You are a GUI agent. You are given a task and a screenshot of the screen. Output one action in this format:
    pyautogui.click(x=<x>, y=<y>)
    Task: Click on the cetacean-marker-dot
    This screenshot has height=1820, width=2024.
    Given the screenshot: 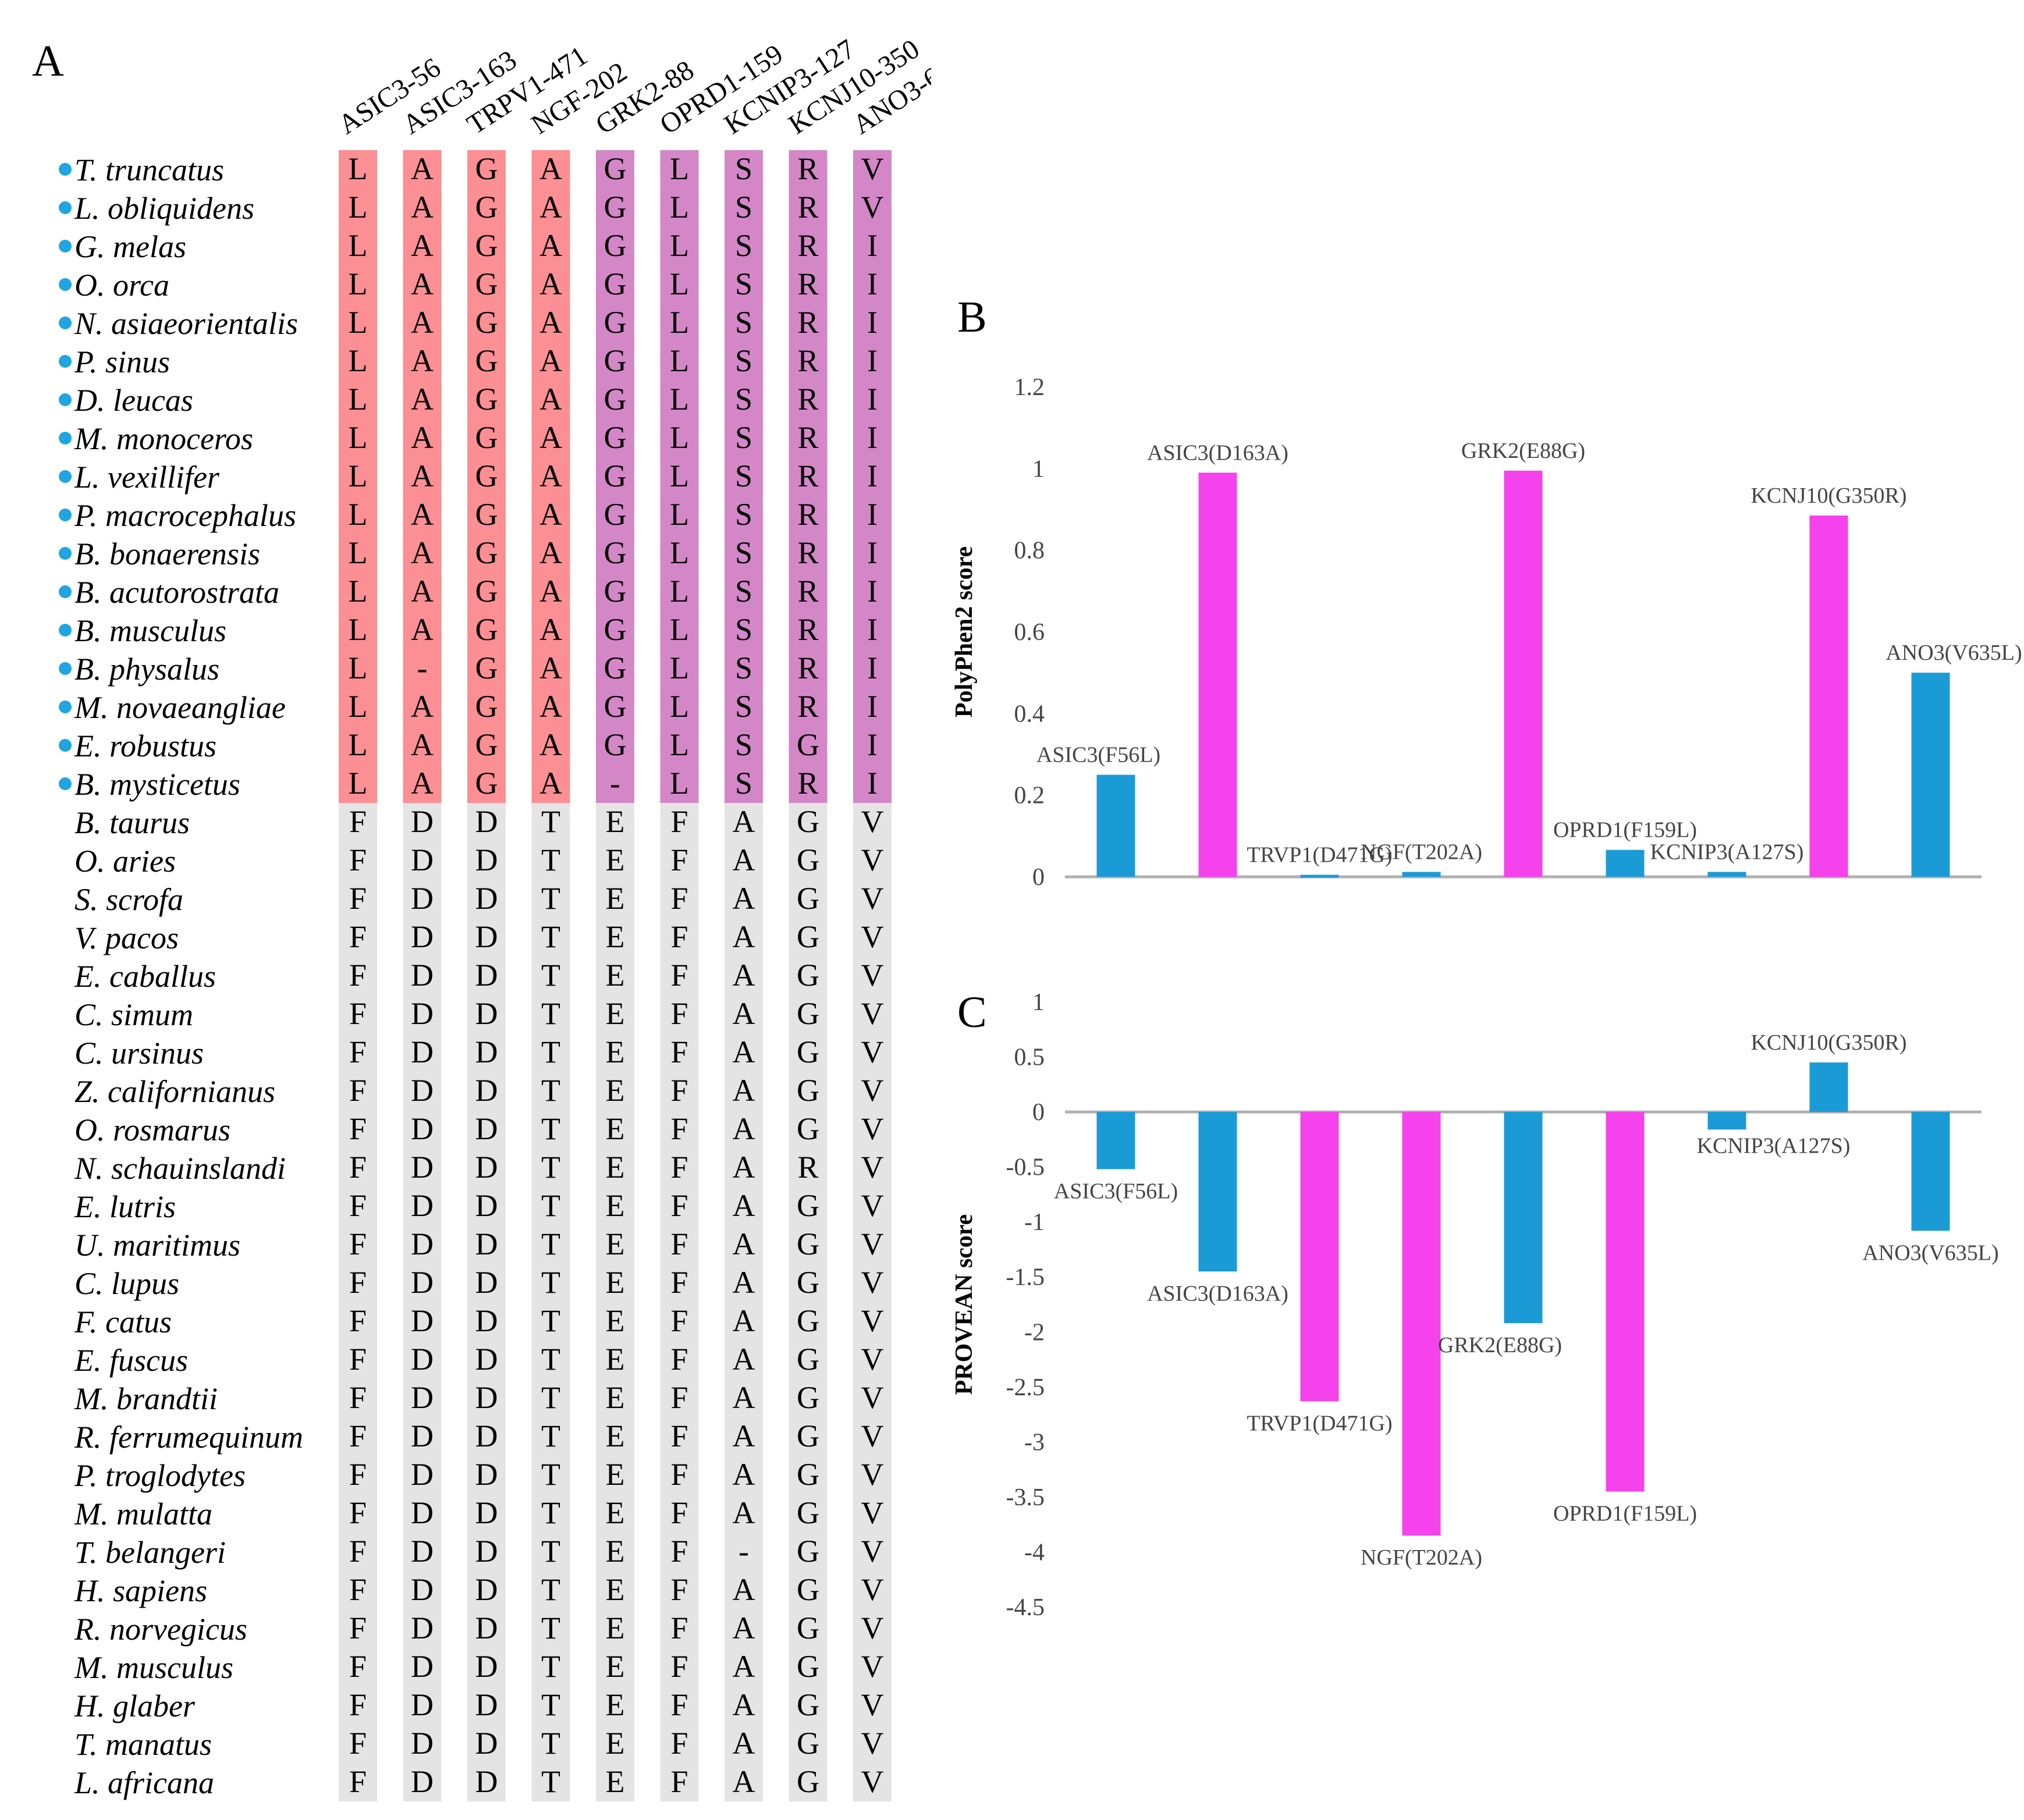 What is the action you would take?
    pyautogui.click(x=65, y=246)
    